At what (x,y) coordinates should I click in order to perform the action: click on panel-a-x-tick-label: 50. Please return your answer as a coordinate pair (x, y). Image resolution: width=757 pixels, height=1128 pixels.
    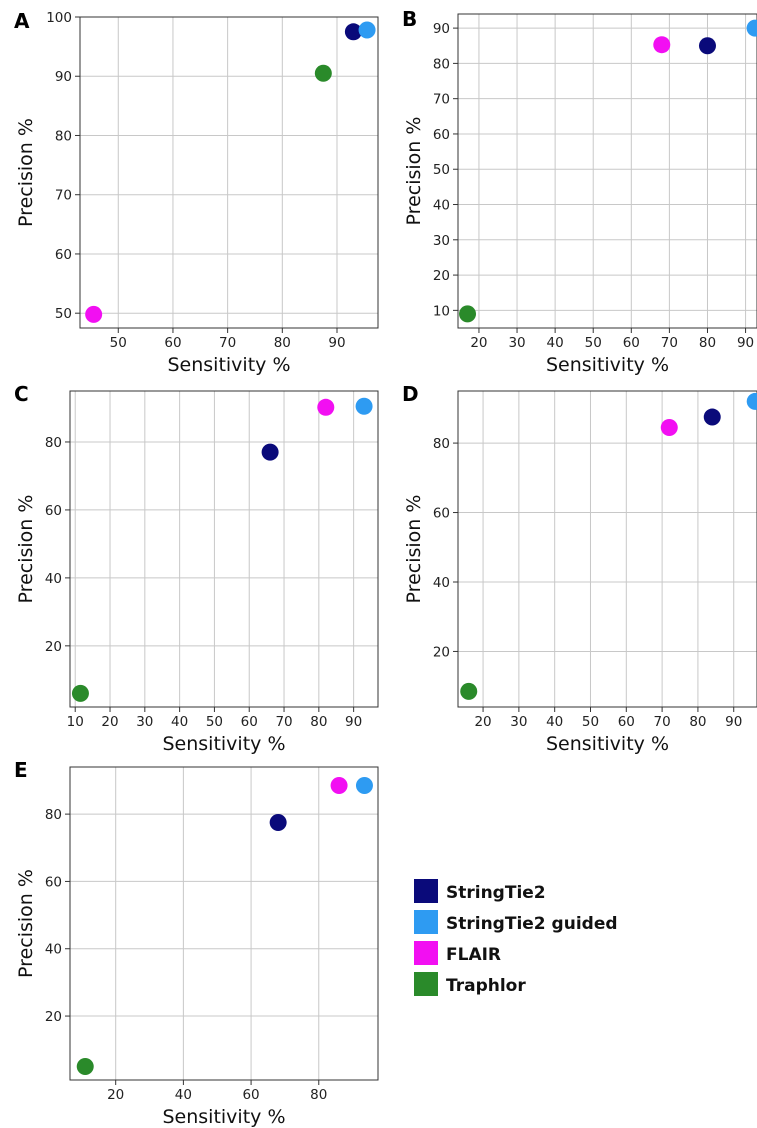
    Looking at the image, I should click on (118, 343).